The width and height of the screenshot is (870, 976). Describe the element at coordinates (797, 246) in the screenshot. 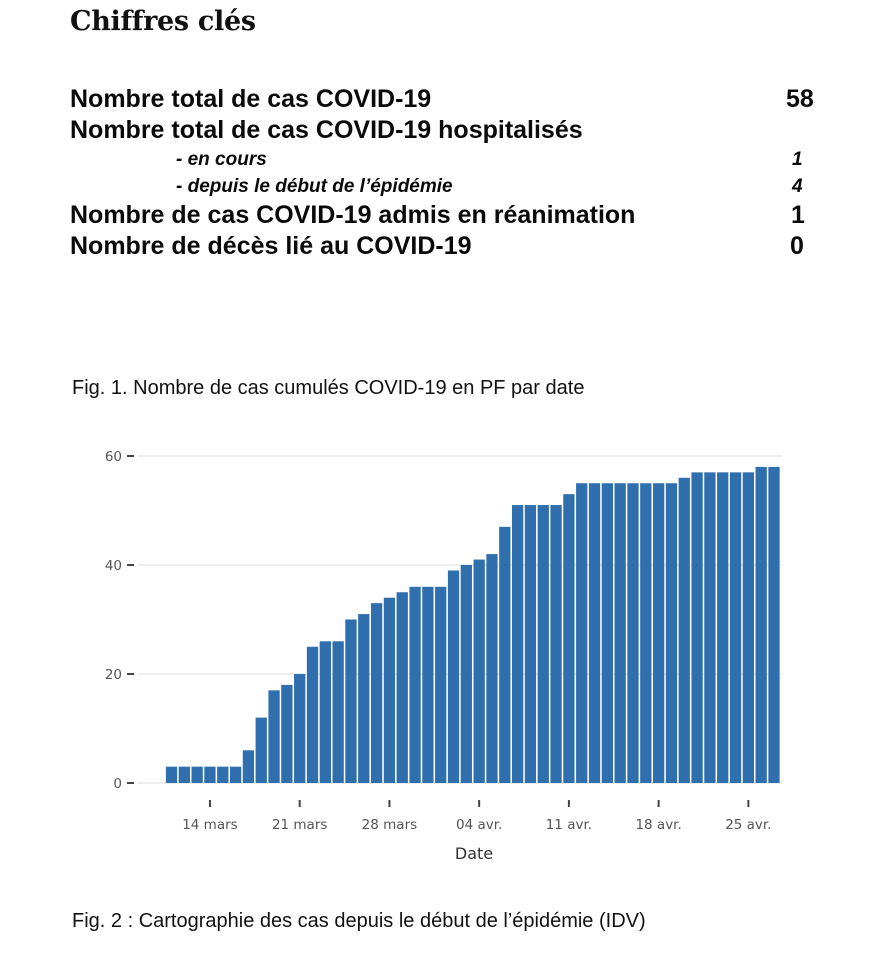

I see `deaths-value: 0` at that location.